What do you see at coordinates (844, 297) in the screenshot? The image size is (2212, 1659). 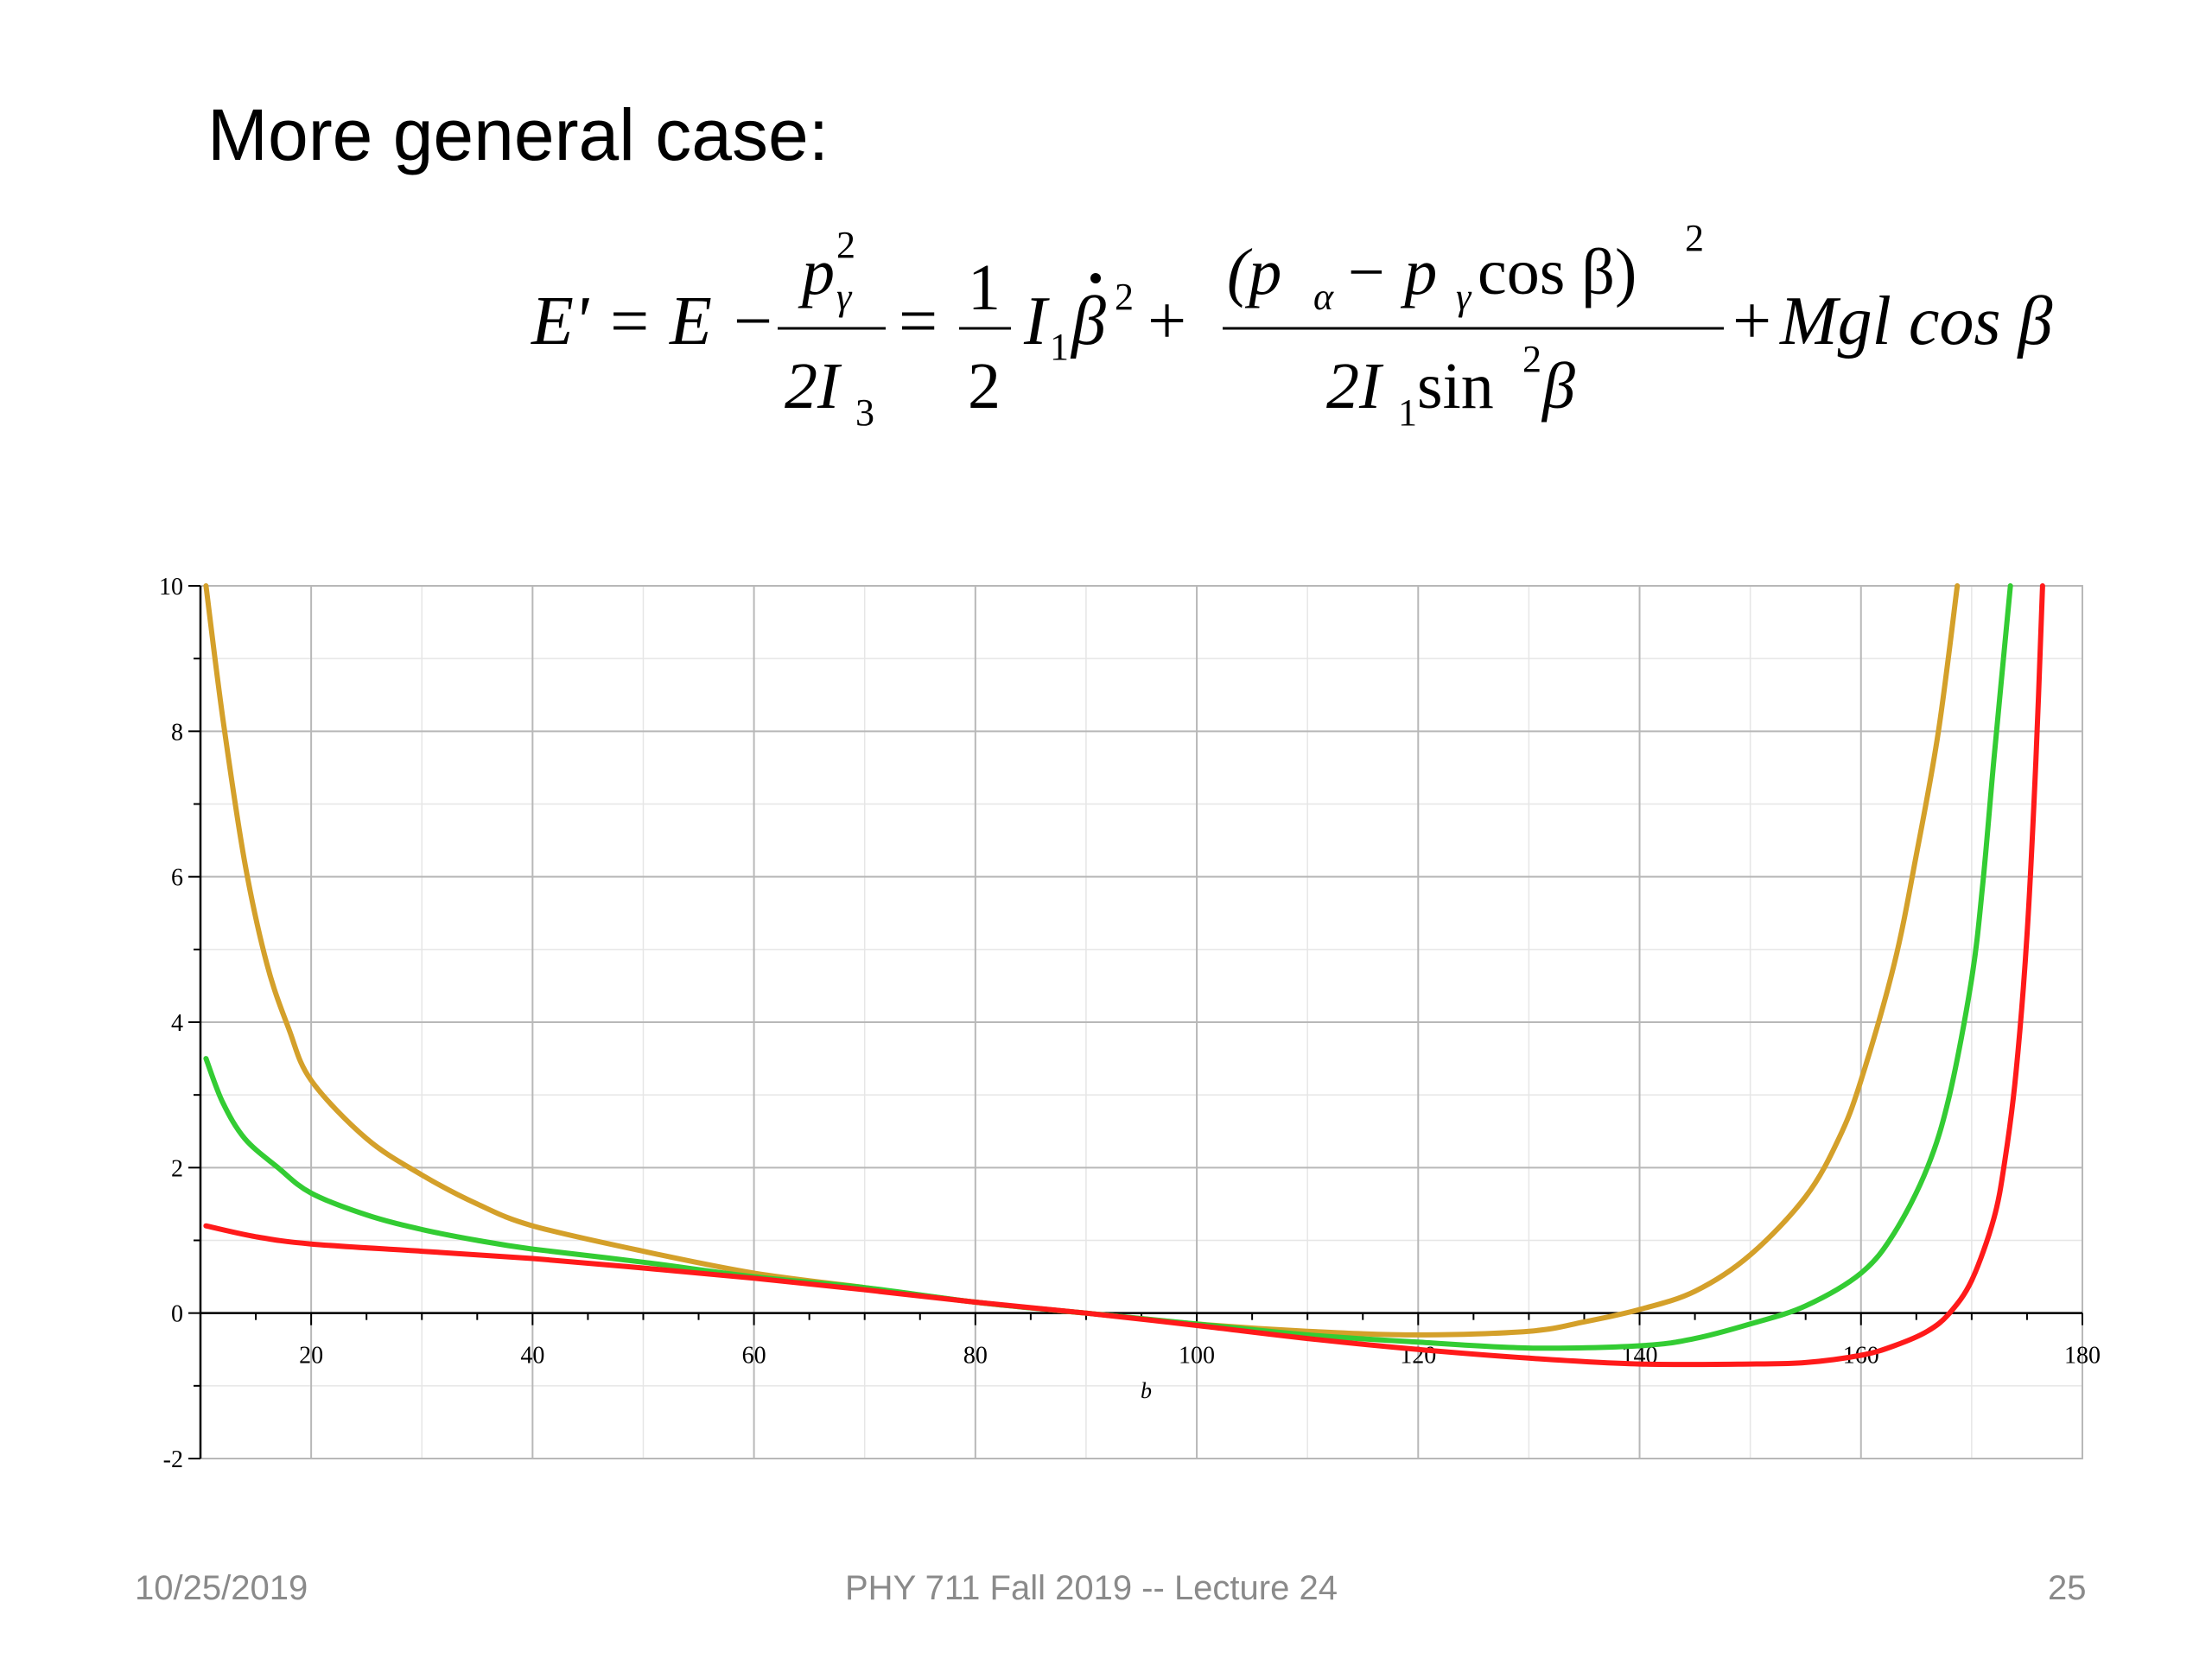 I see `eq-frac1-num-sub: γ` at bounding box center [844, 297].